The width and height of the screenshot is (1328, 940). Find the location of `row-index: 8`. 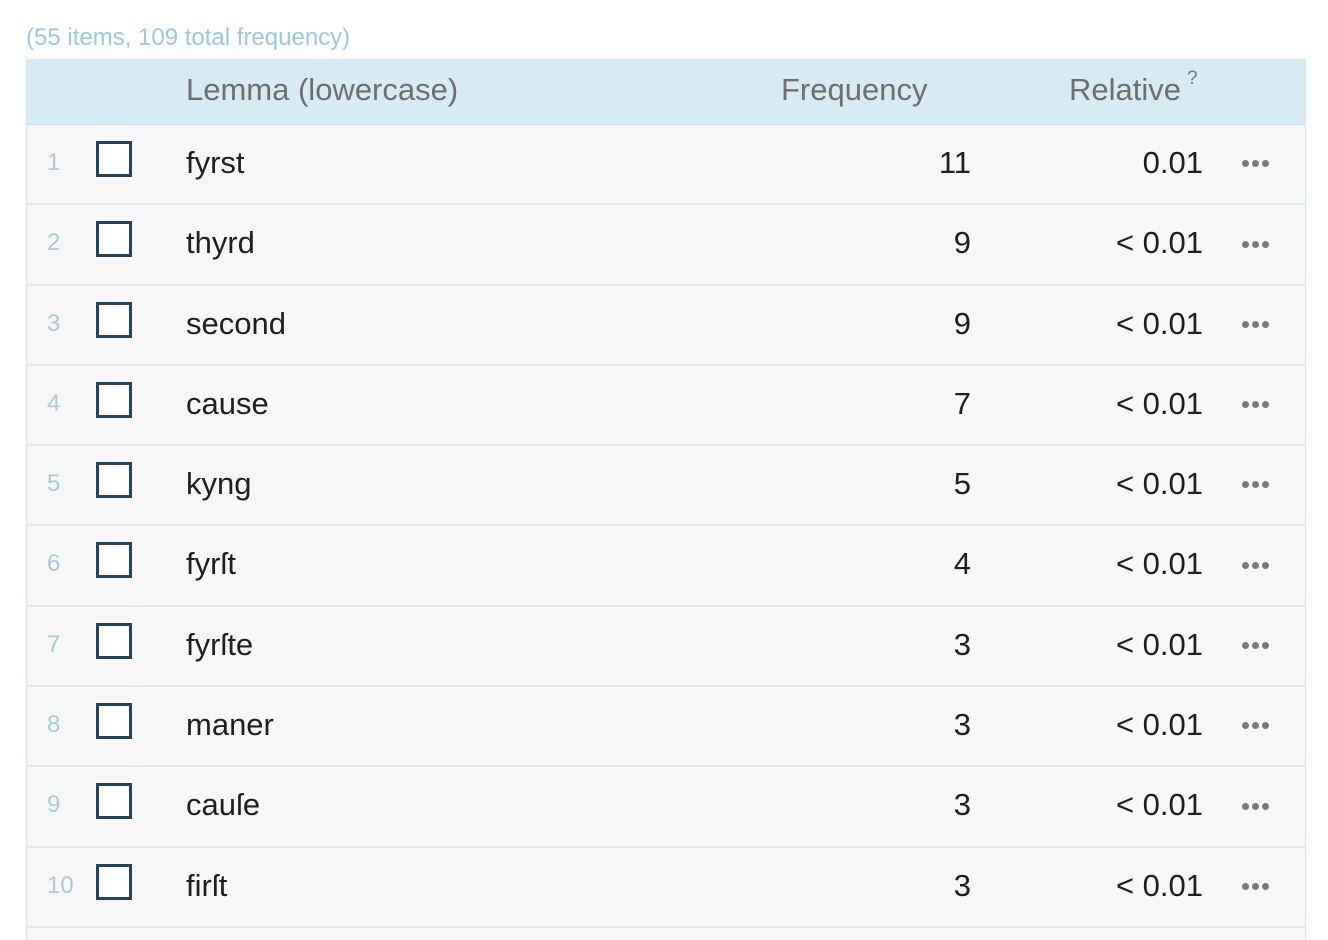

row-index: 8 is located at coordinates (54, 725).